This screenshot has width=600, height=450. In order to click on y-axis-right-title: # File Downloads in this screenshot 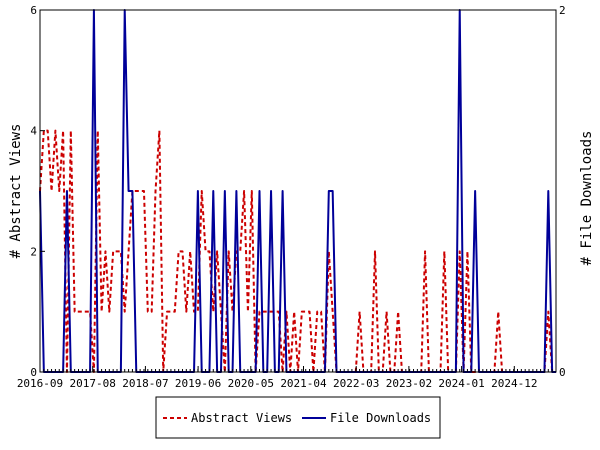, I will do `click(587, 198)`.